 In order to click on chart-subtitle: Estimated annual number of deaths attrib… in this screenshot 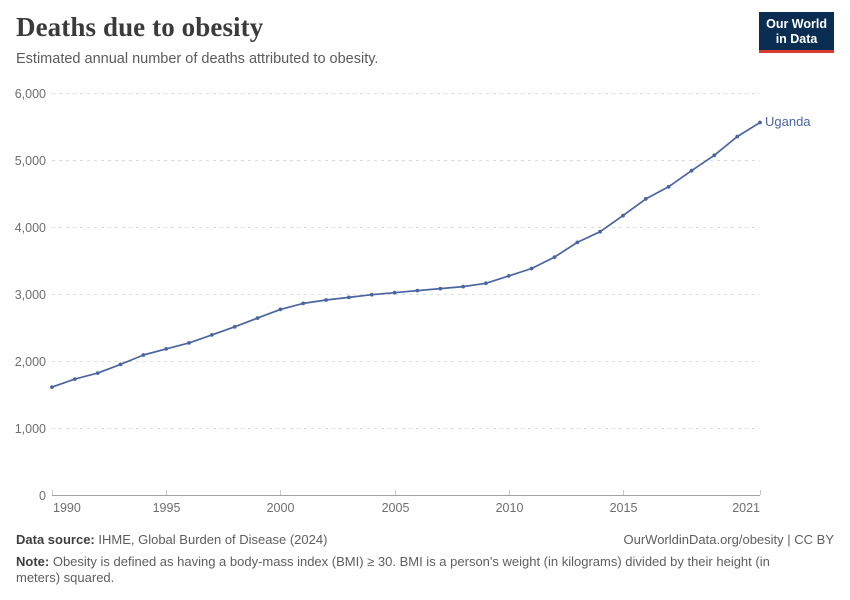, I will do `click(197, 59)`.